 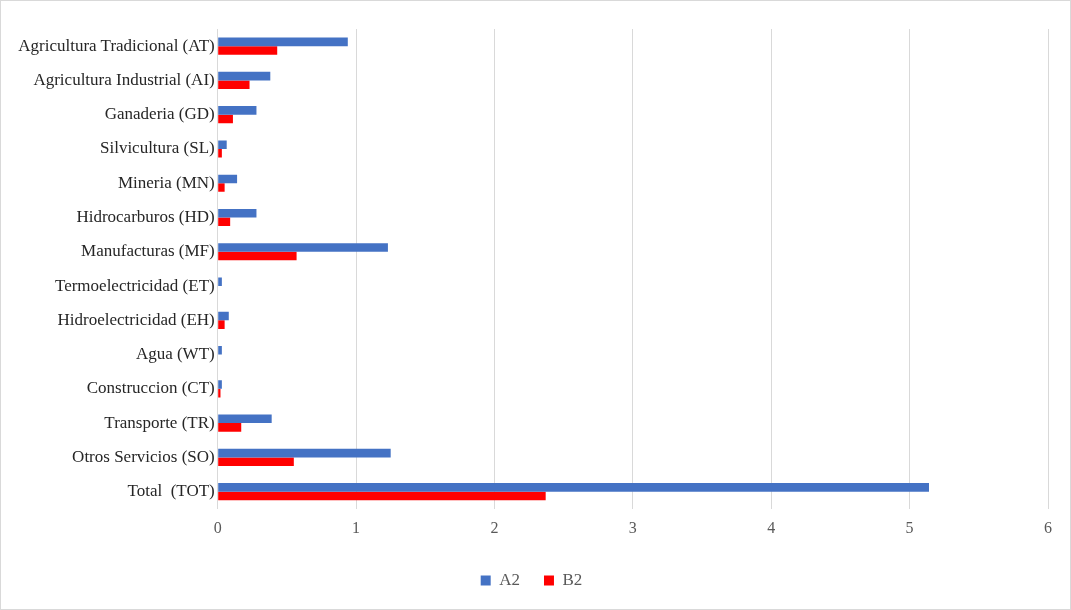 I want to click on x-tick-label: 3, so click(x=632, y=527).